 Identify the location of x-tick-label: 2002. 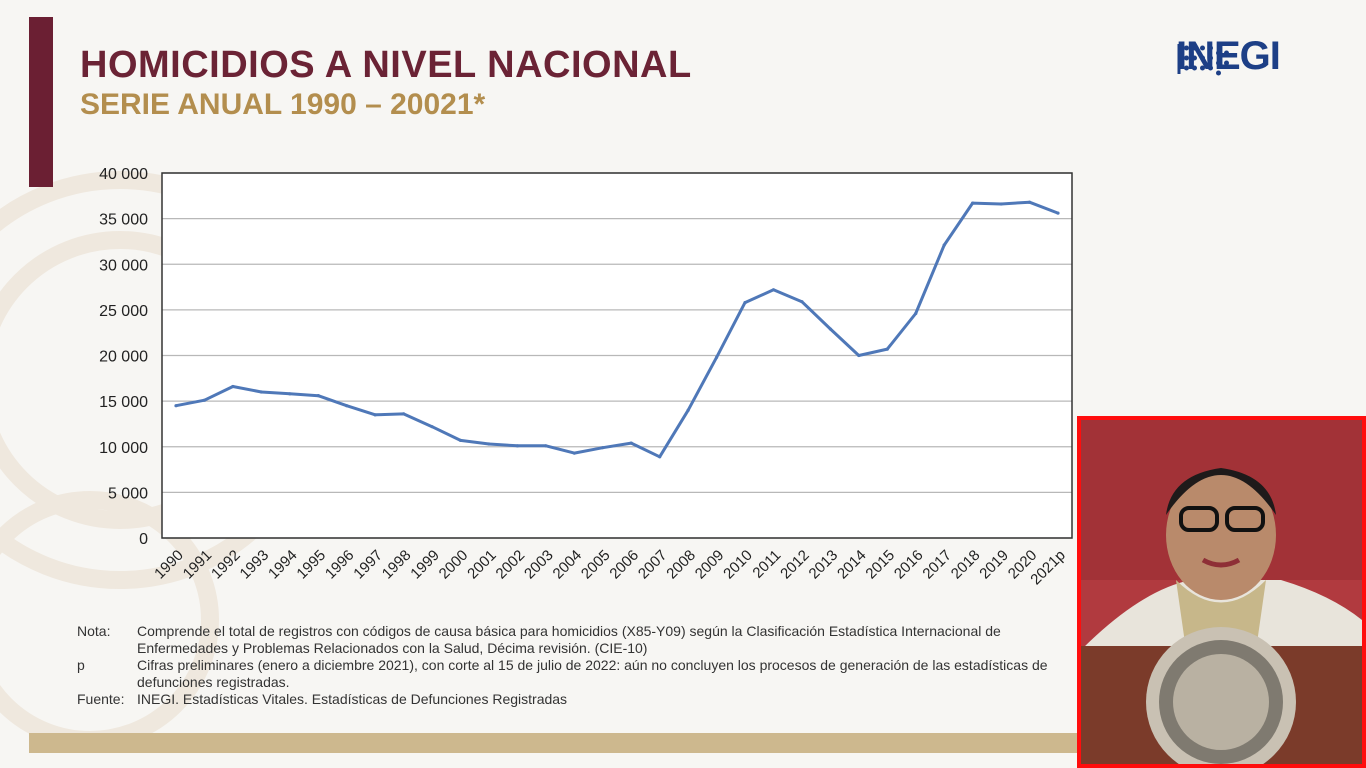
(511, 565).